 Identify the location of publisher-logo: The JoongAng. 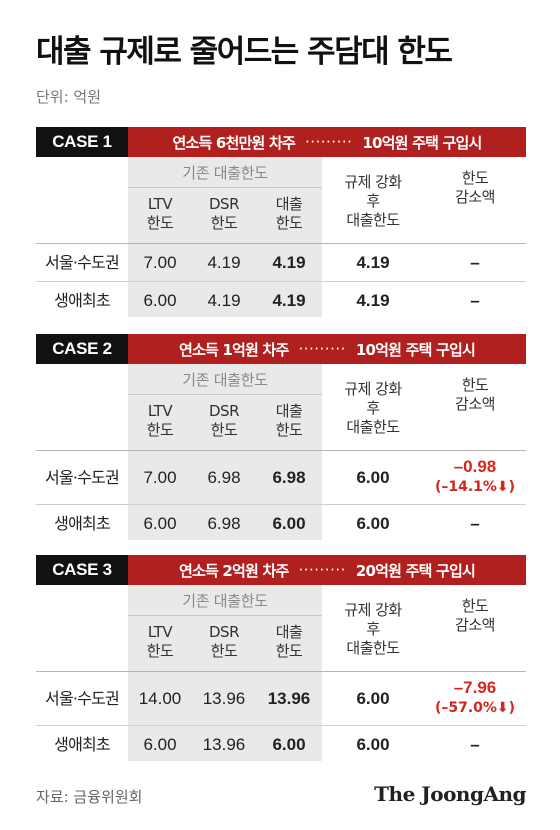
(450, 794).